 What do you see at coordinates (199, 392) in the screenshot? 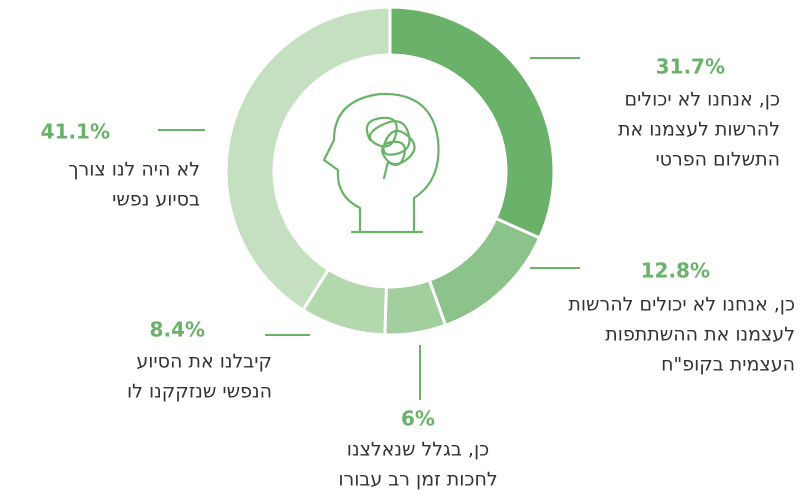
I see `category-label: הנפשי שנזקקנו לו` at bounding box center [199, 392].